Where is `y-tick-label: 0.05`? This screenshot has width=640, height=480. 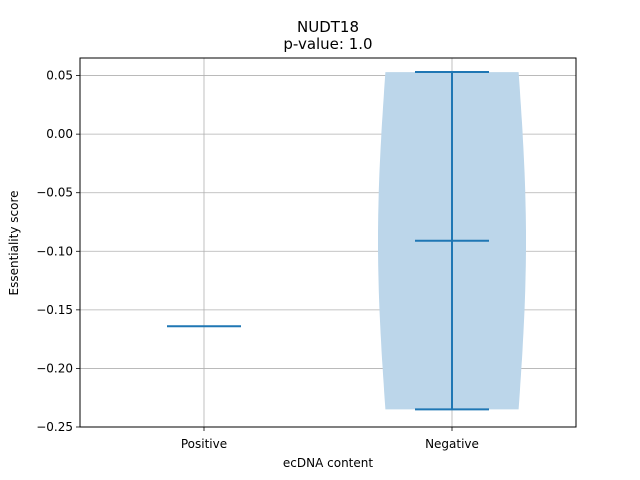
y-tick-label: 0.05 is located at coordinates (59, 76).